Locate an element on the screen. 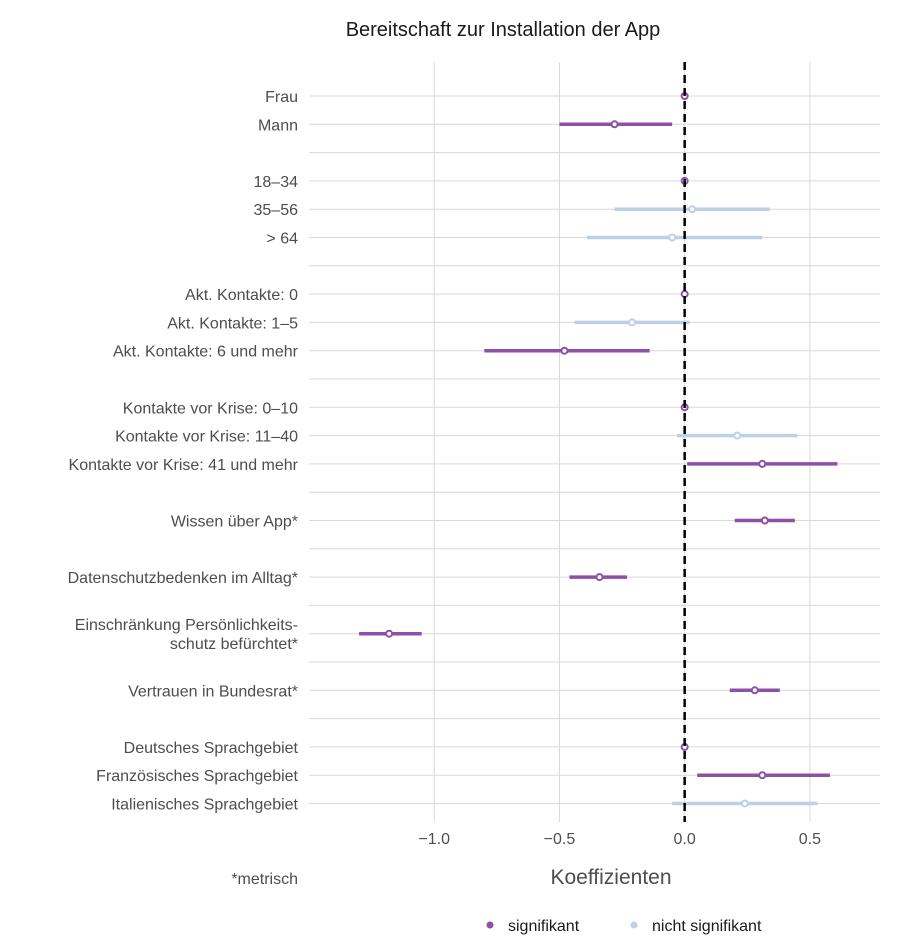 This screenshot has height=947, width=906. row-label: Kontakte vor Krise: 41 und mehr is located at coordinates (184, 465).